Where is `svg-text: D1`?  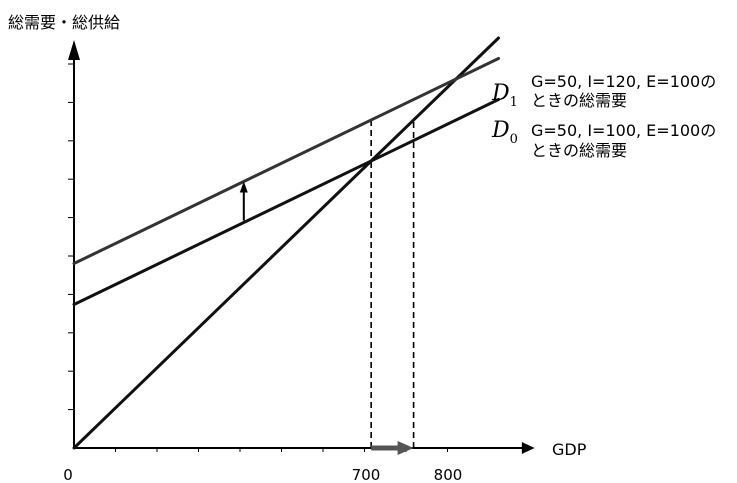 svg-text: D1 is located at coordinates (504, 95).